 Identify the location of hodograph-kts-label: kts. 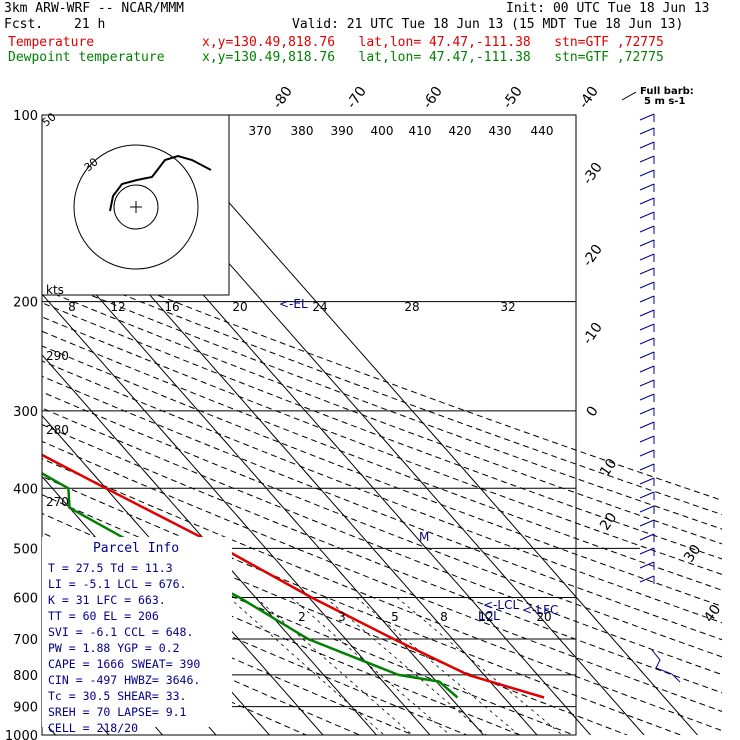
(55, 290).